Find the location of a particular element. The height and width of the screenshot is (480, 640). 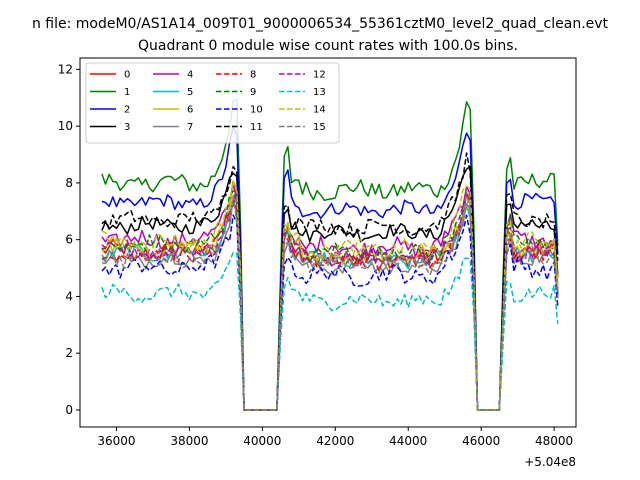

x-tick-label: 46000 is located at coordinates (481, 441).